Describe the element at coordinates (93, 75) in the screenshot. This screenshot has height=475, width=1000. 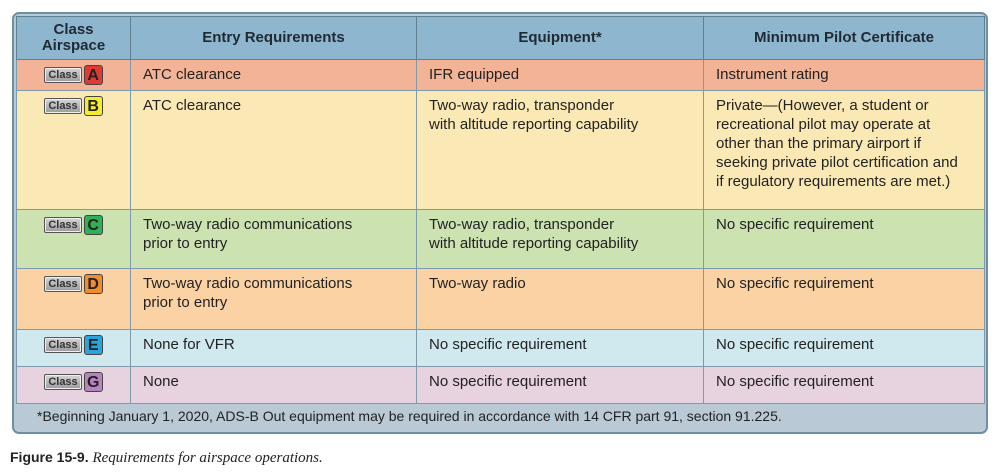
I see `class-letter: A` at that location.